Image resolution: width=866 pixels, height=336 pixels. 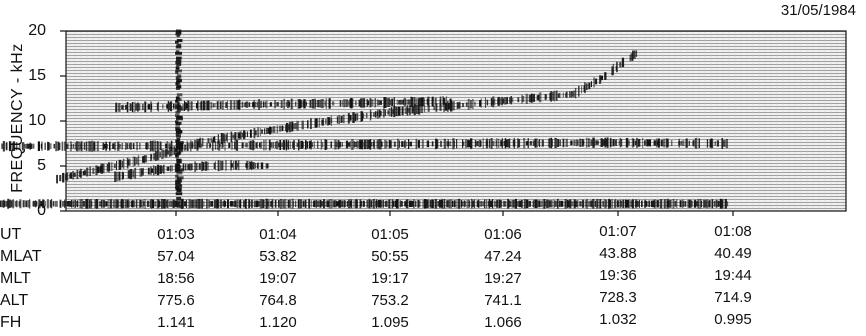 I want to click on ephemeris-cell-mlat: 47.24, so click(x=503, y=256).